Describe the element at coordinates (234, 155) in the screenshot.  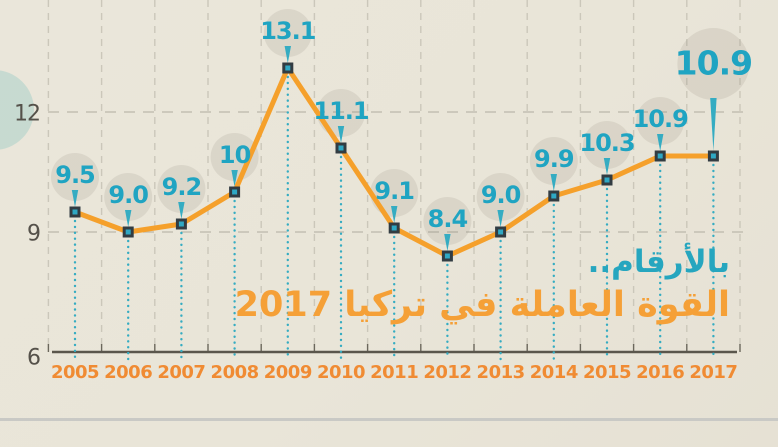
I see `data-point-label: 10` at that location.